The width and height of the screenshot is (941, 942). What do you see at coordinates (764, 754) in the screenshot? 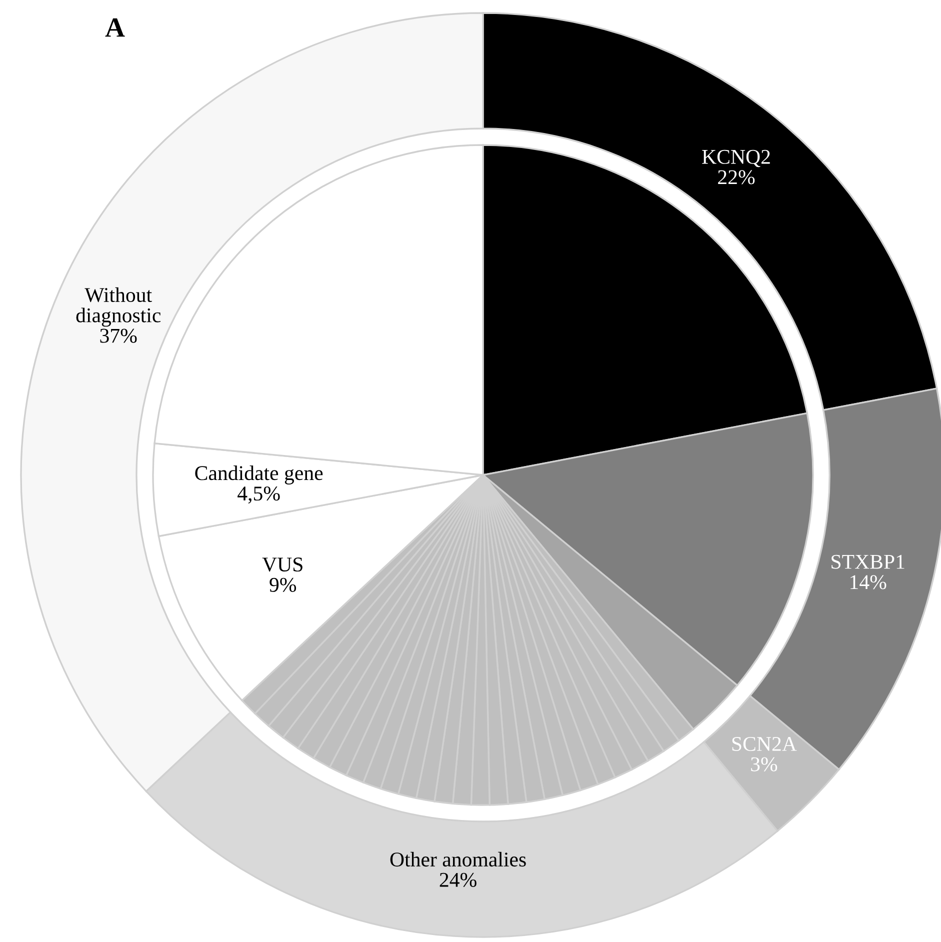
I see `data-label: SCN2A 3%` at bounding box center [764, 754].